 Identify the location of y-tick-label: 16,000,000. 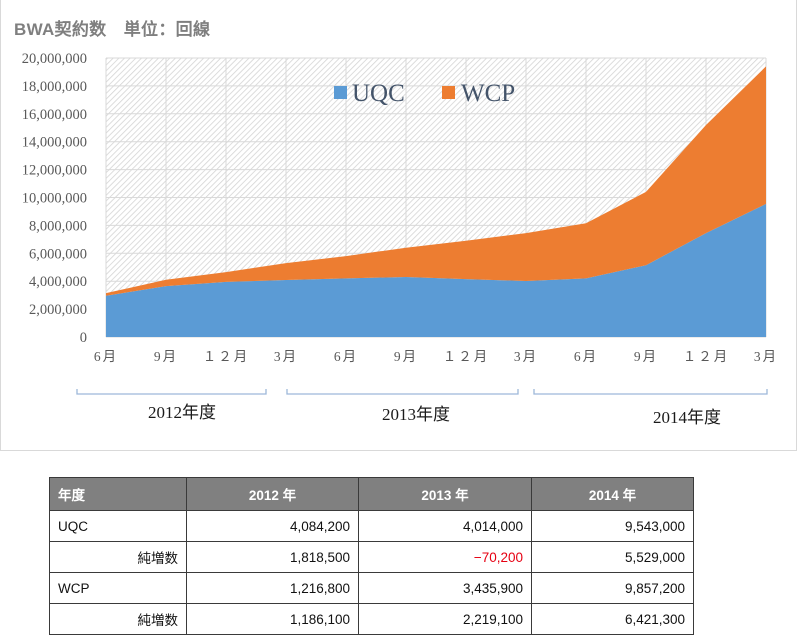
(54, 115).